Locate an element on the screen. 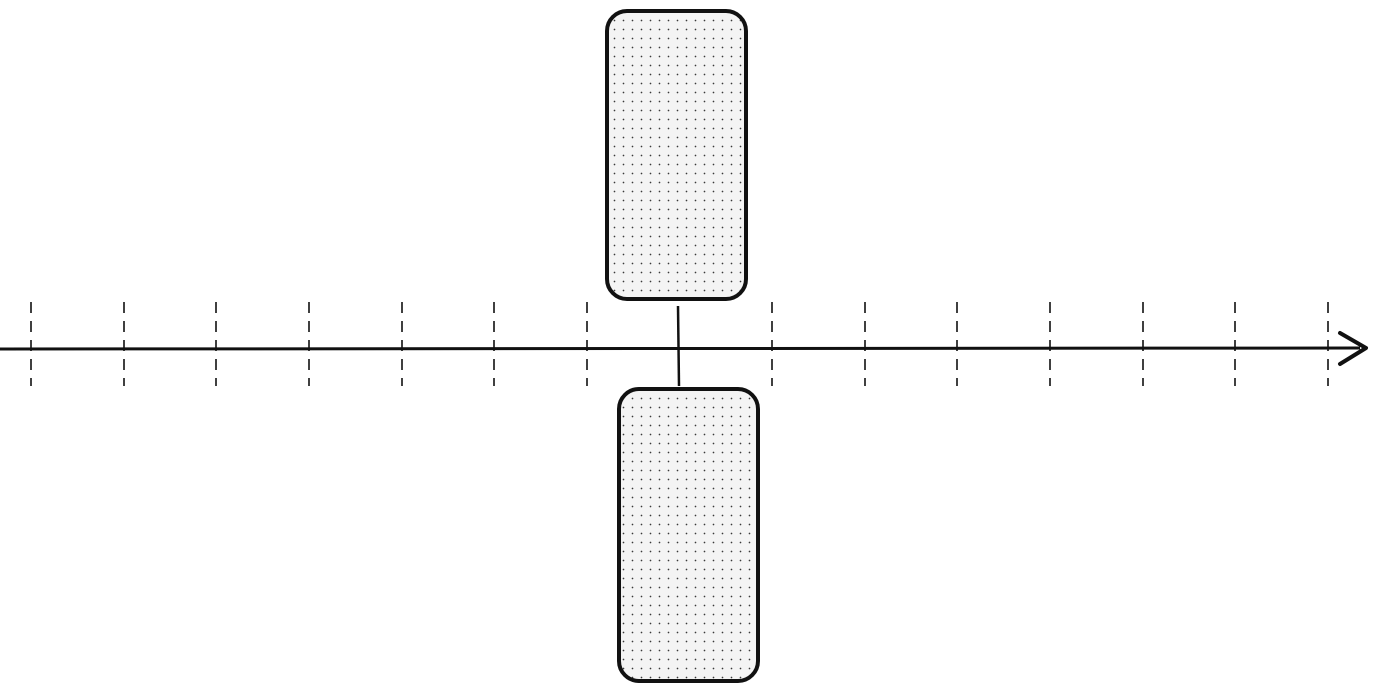 The image size is (1376, 690). tick-marks is located at coordinates (679, 344).